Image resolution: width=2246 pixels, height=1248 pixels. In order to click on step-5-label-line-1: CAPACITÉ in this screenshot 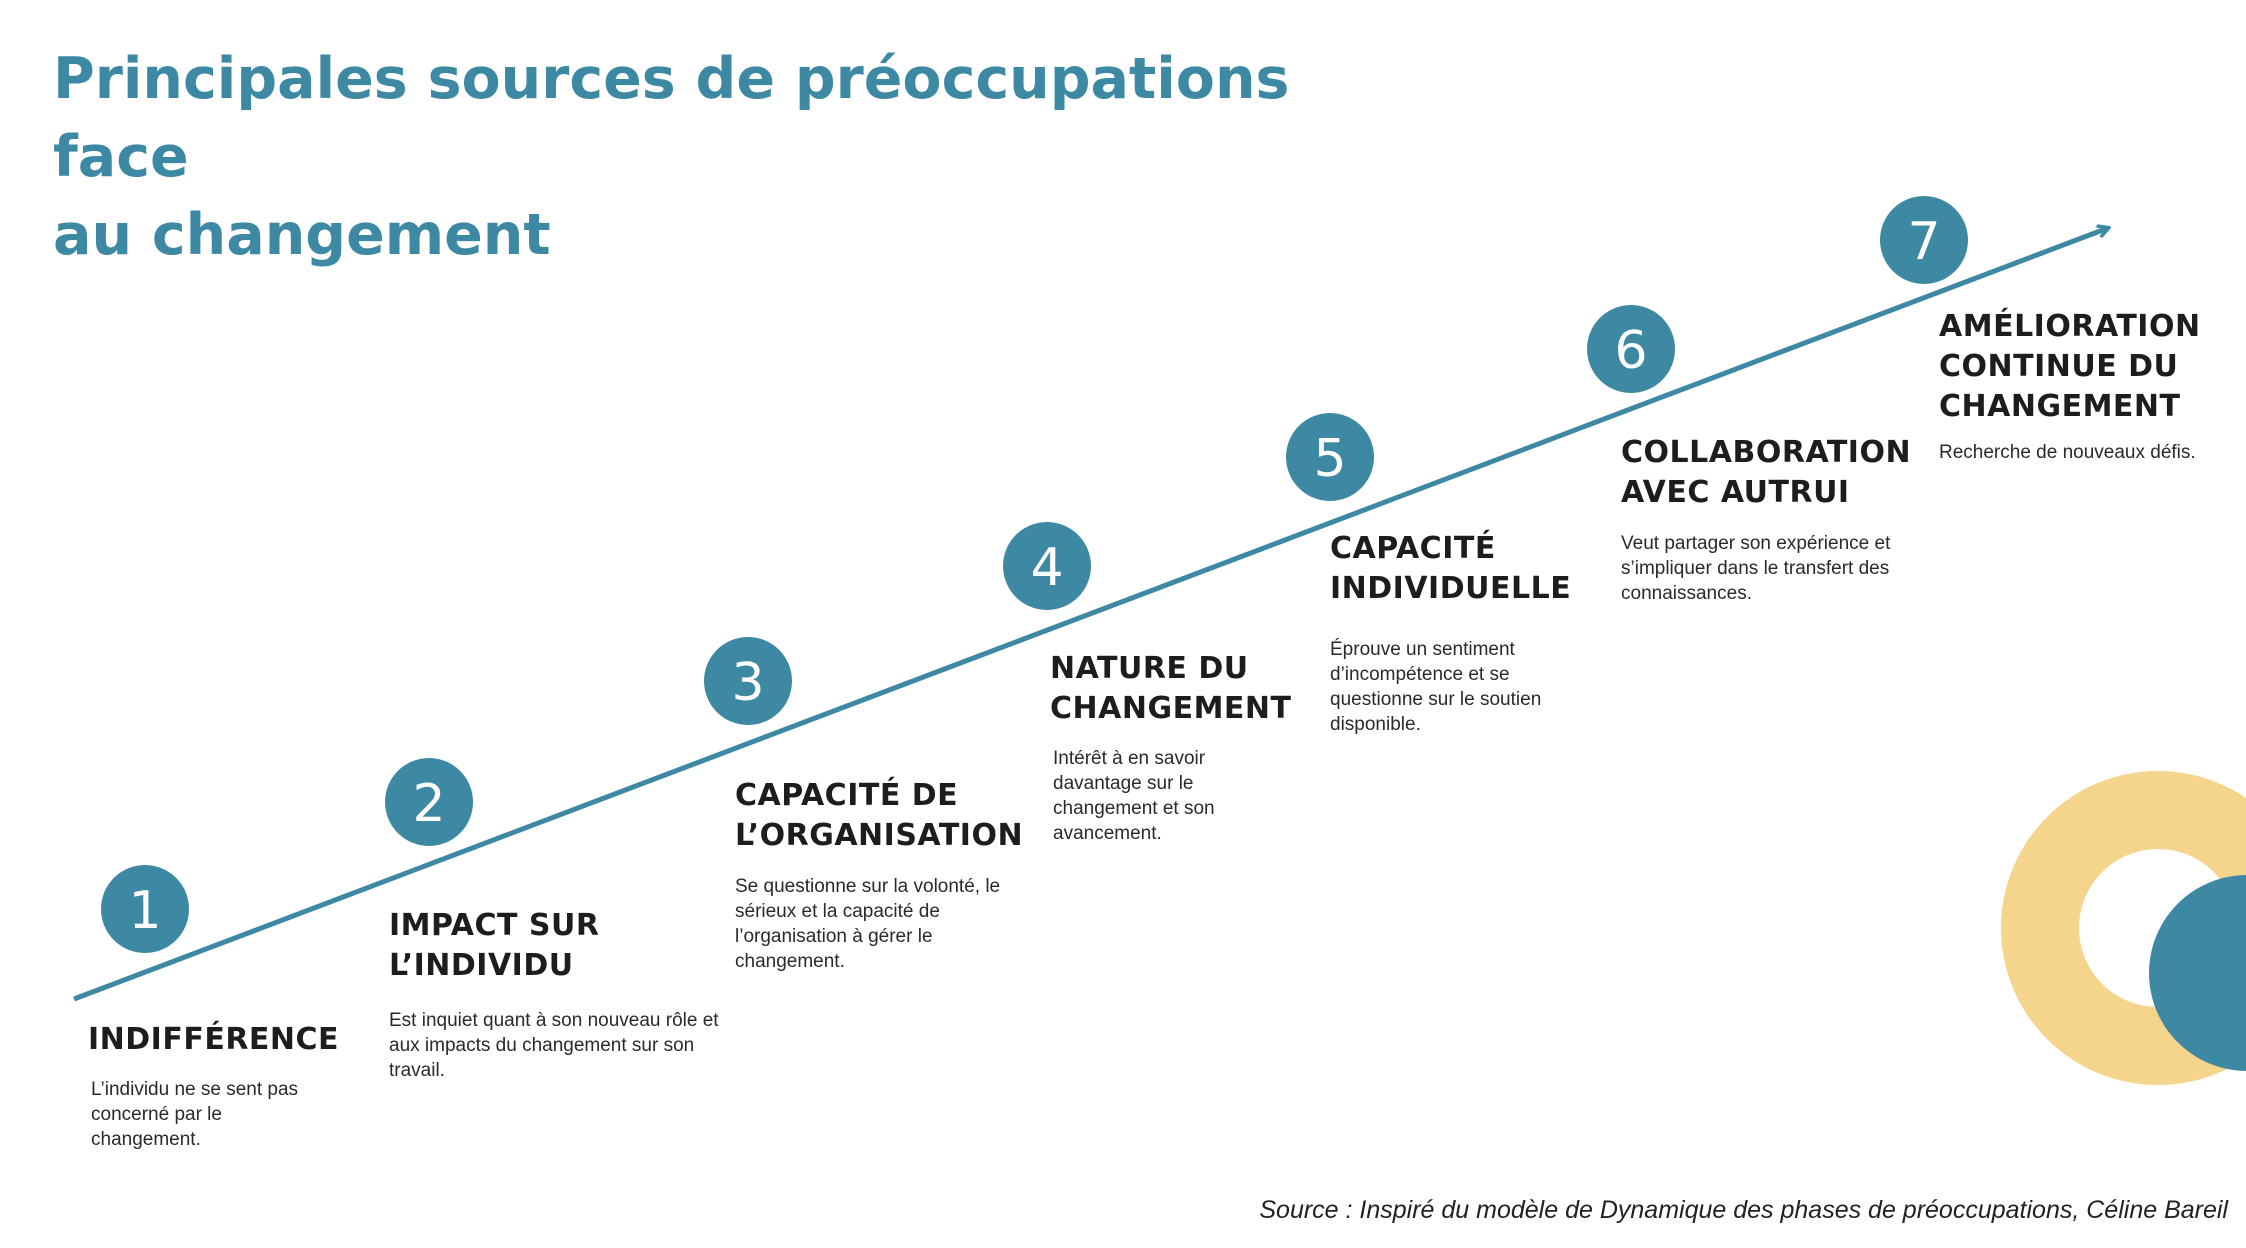, I will do `click(1413, 548)`.